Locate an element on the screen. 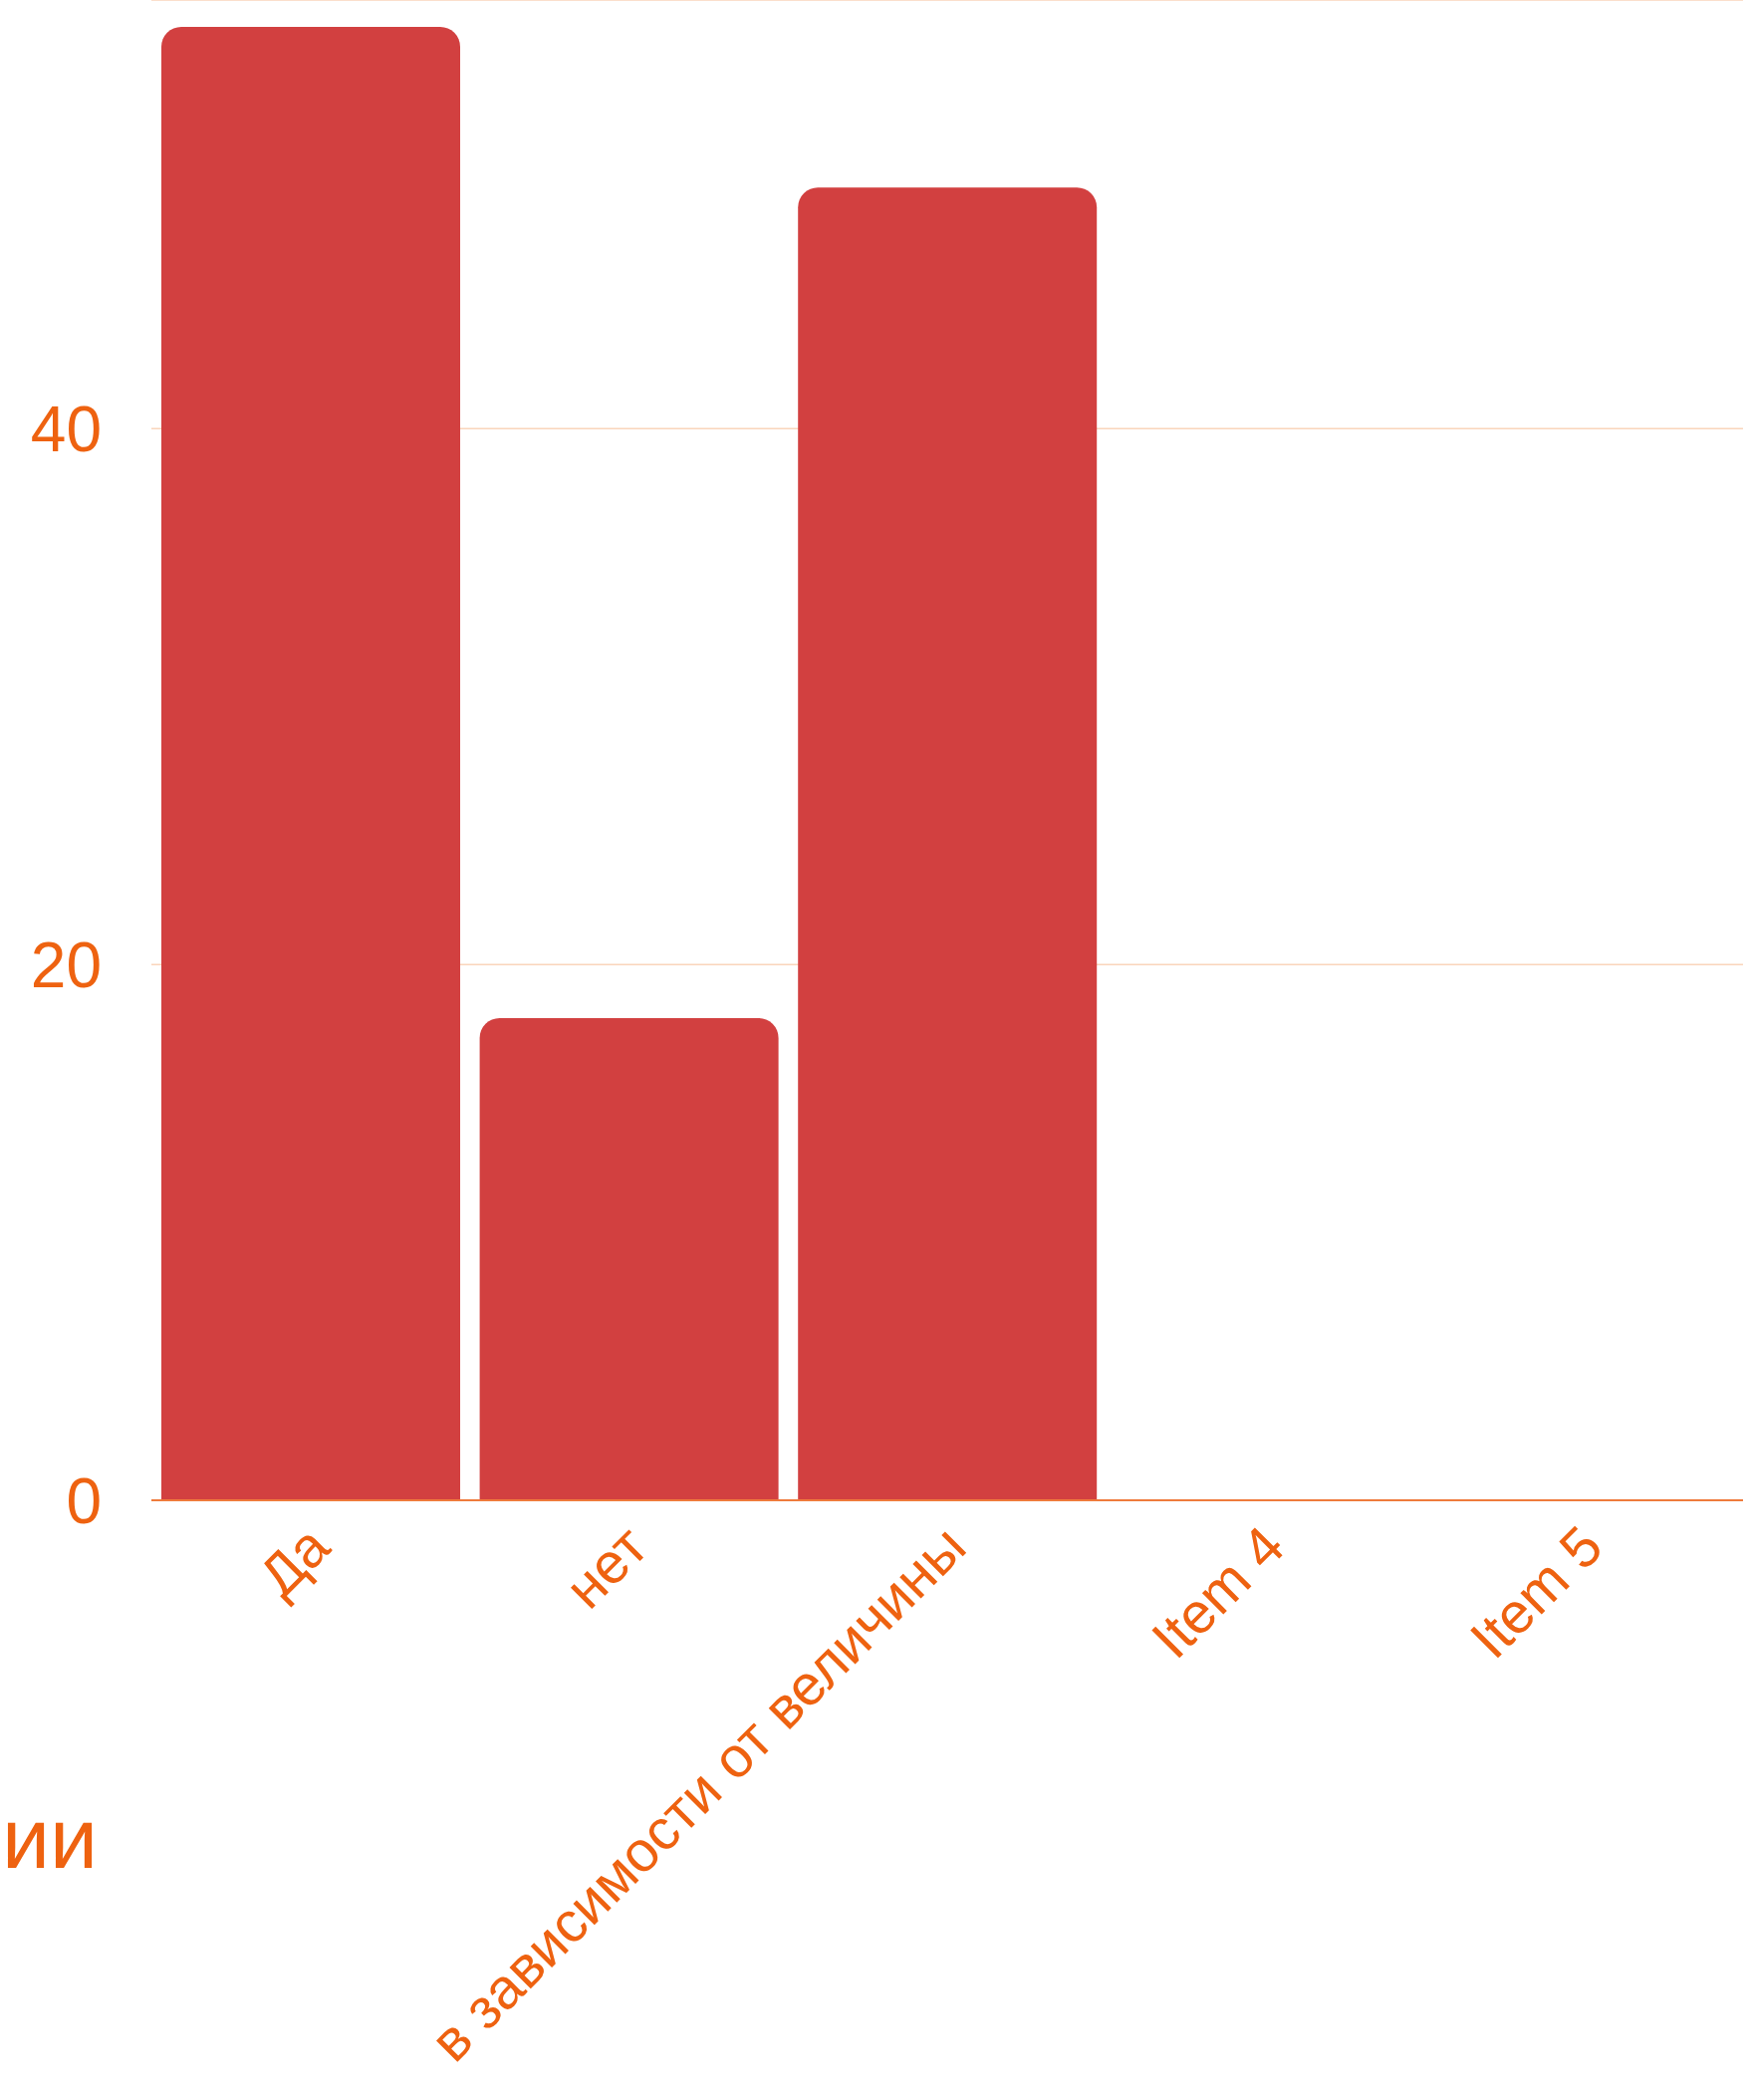 The height and width of the screenshot is (2100, 1749). y-tick-label: 20 is located at coordinates (66, 964).